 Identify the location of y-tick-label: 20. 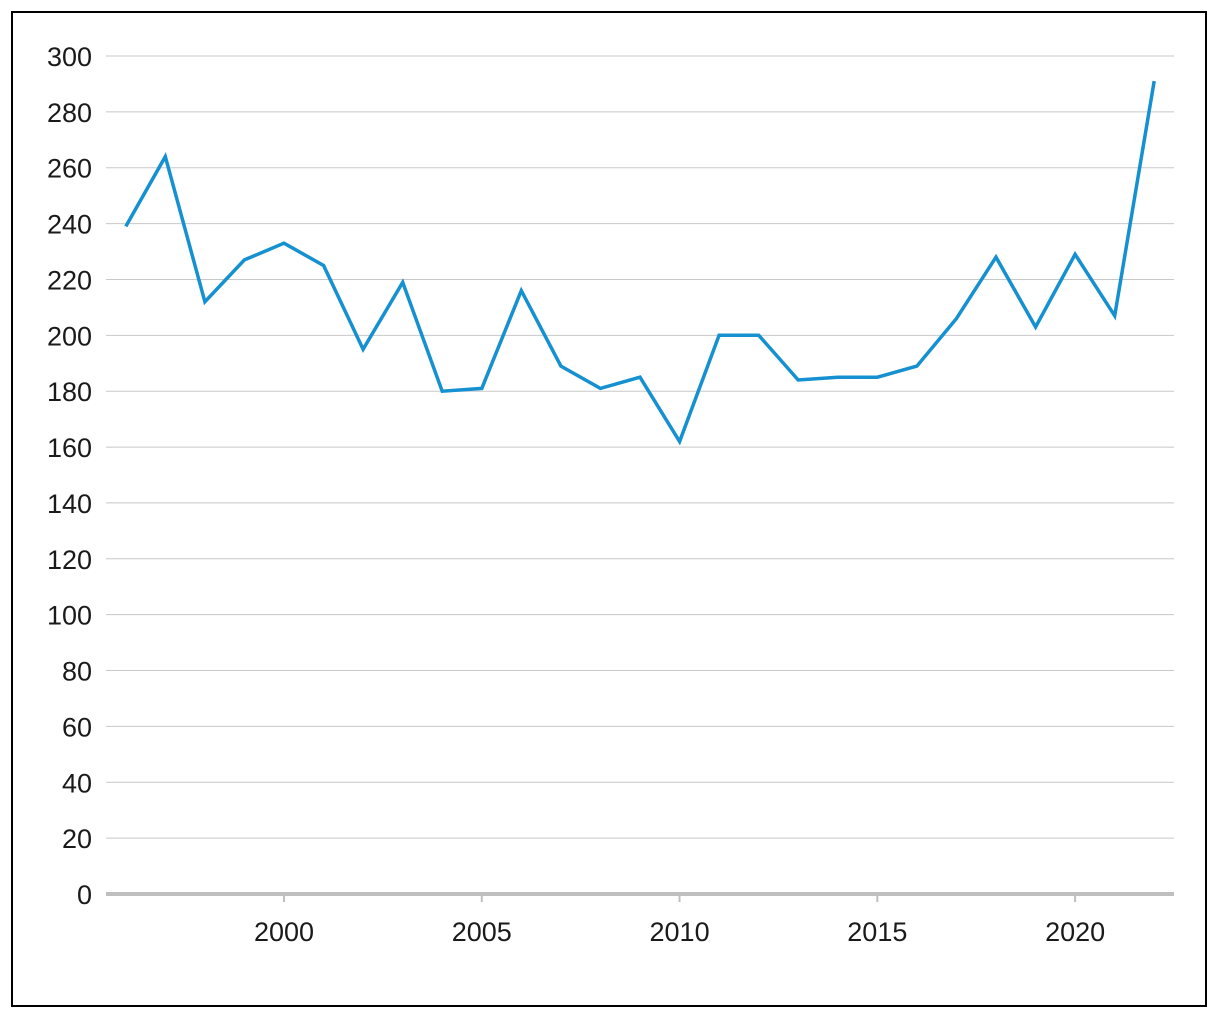
(77, 839).